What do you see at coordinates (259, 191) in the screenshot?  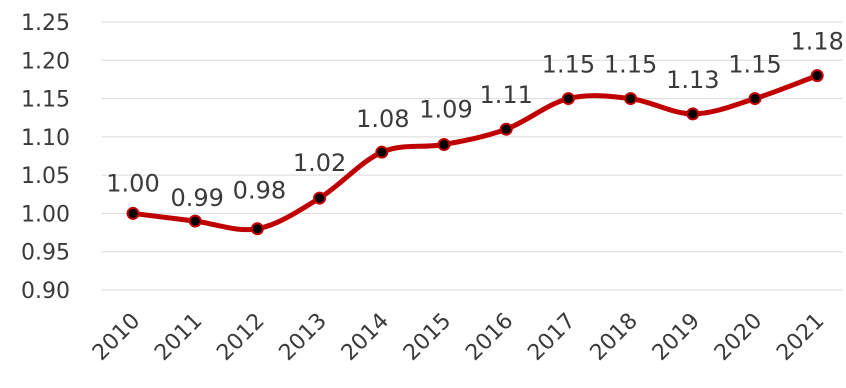 I see `data-label: 0.98` at bounding box center [259, 191].